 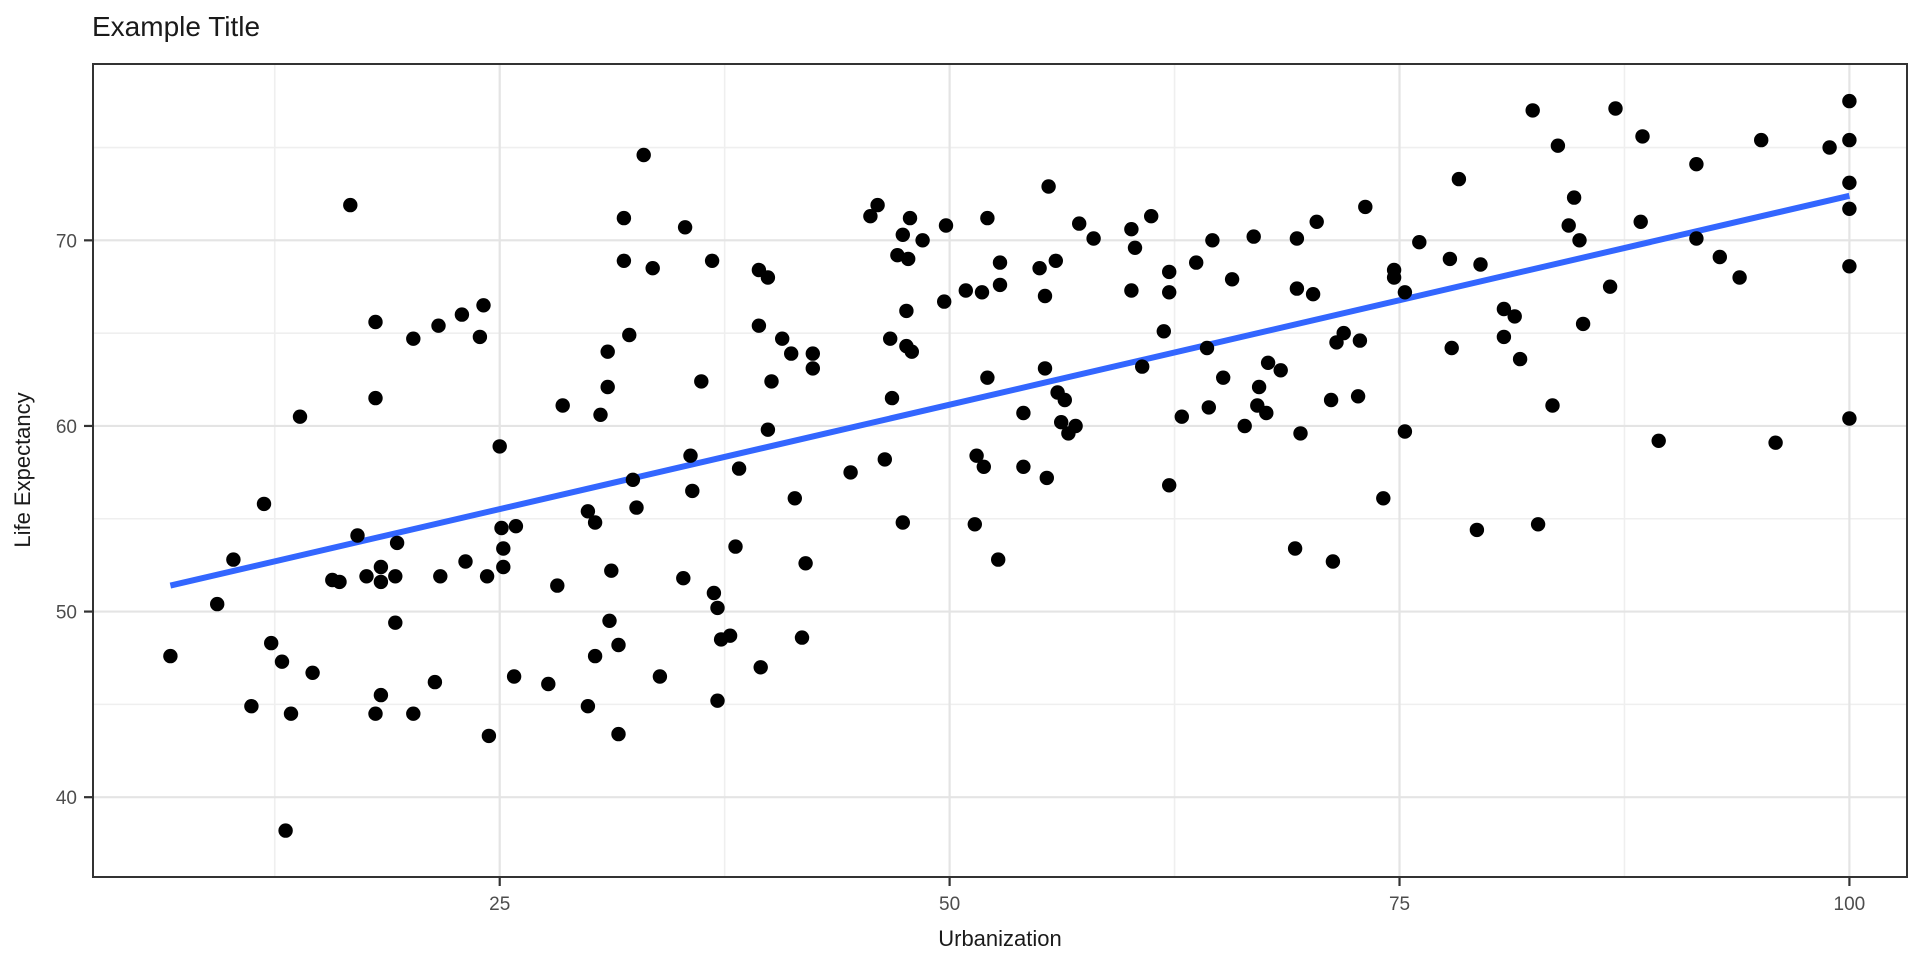 I want to click on x-tick-label: 75, so click(x=1399, y=904).